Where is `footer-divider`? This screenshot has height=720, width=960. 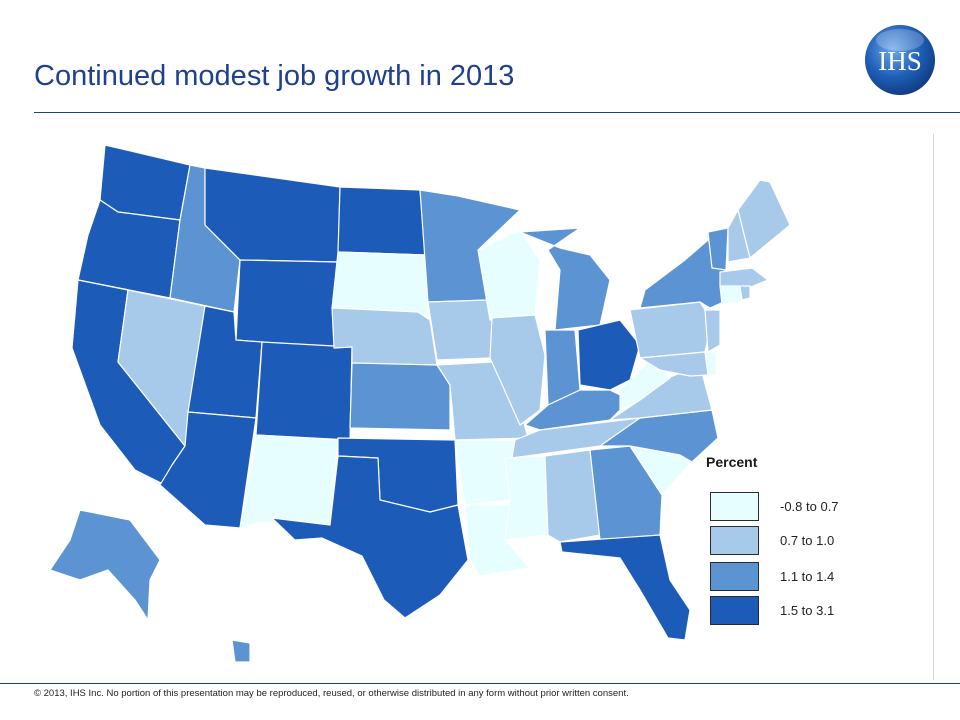 footer-divider is located at coordinates (480, 683).